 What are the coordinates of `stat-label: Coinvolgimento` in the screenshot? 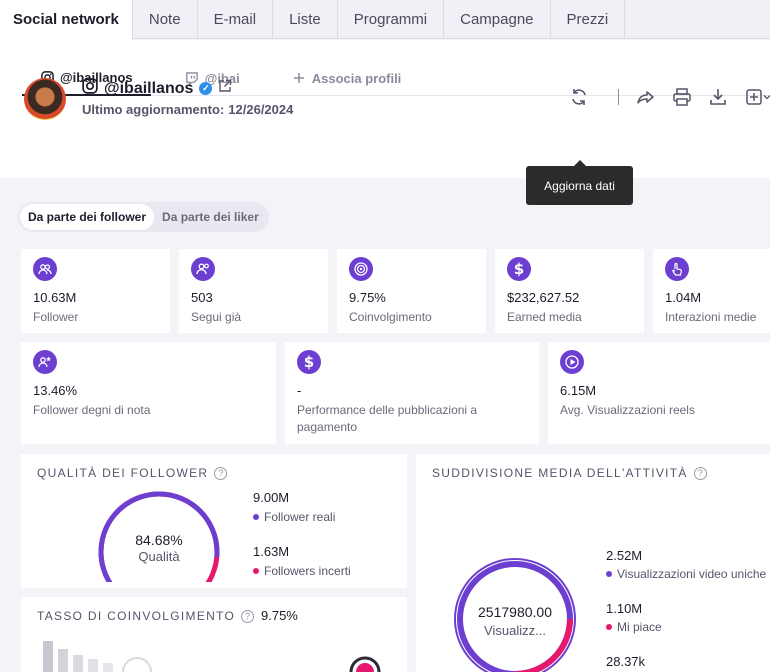 It's located at (390, 317).